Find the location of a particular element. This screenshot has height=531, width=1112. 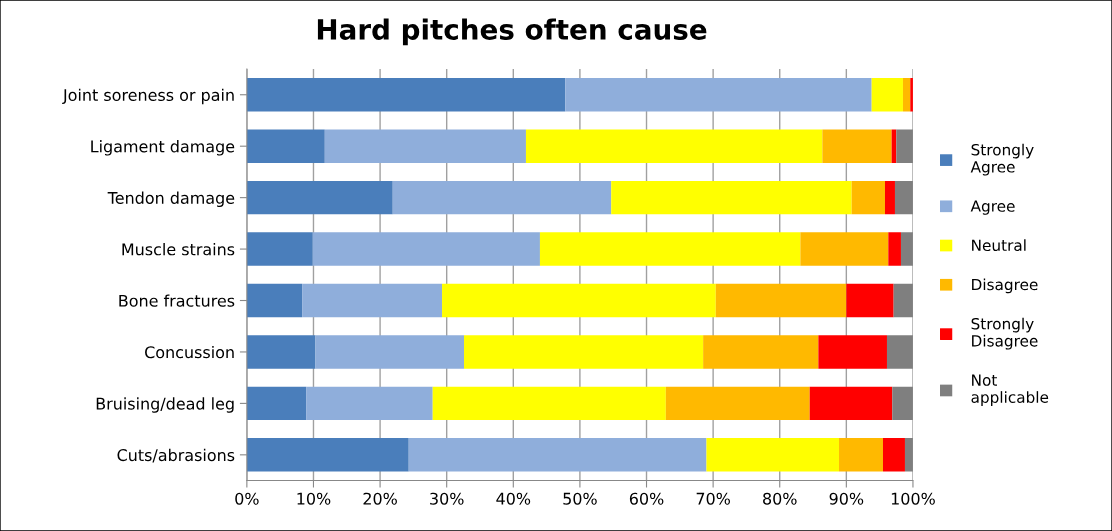

x-tick-label: 50% is located at coordinates (580, 498).